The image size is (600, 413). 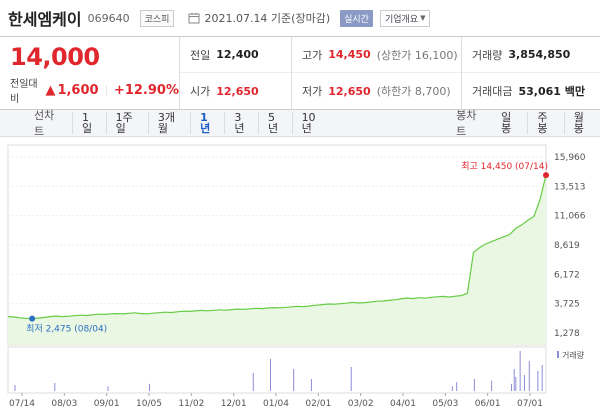 I want to click on x-tick-label: 07/01, so click(x=530, y=404).